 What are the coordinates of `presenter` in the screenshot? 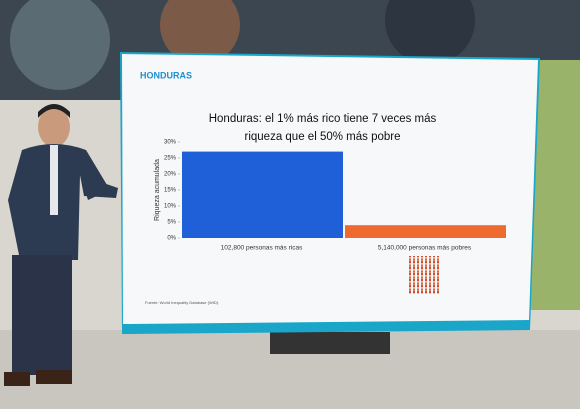 It's located at (61, 245).